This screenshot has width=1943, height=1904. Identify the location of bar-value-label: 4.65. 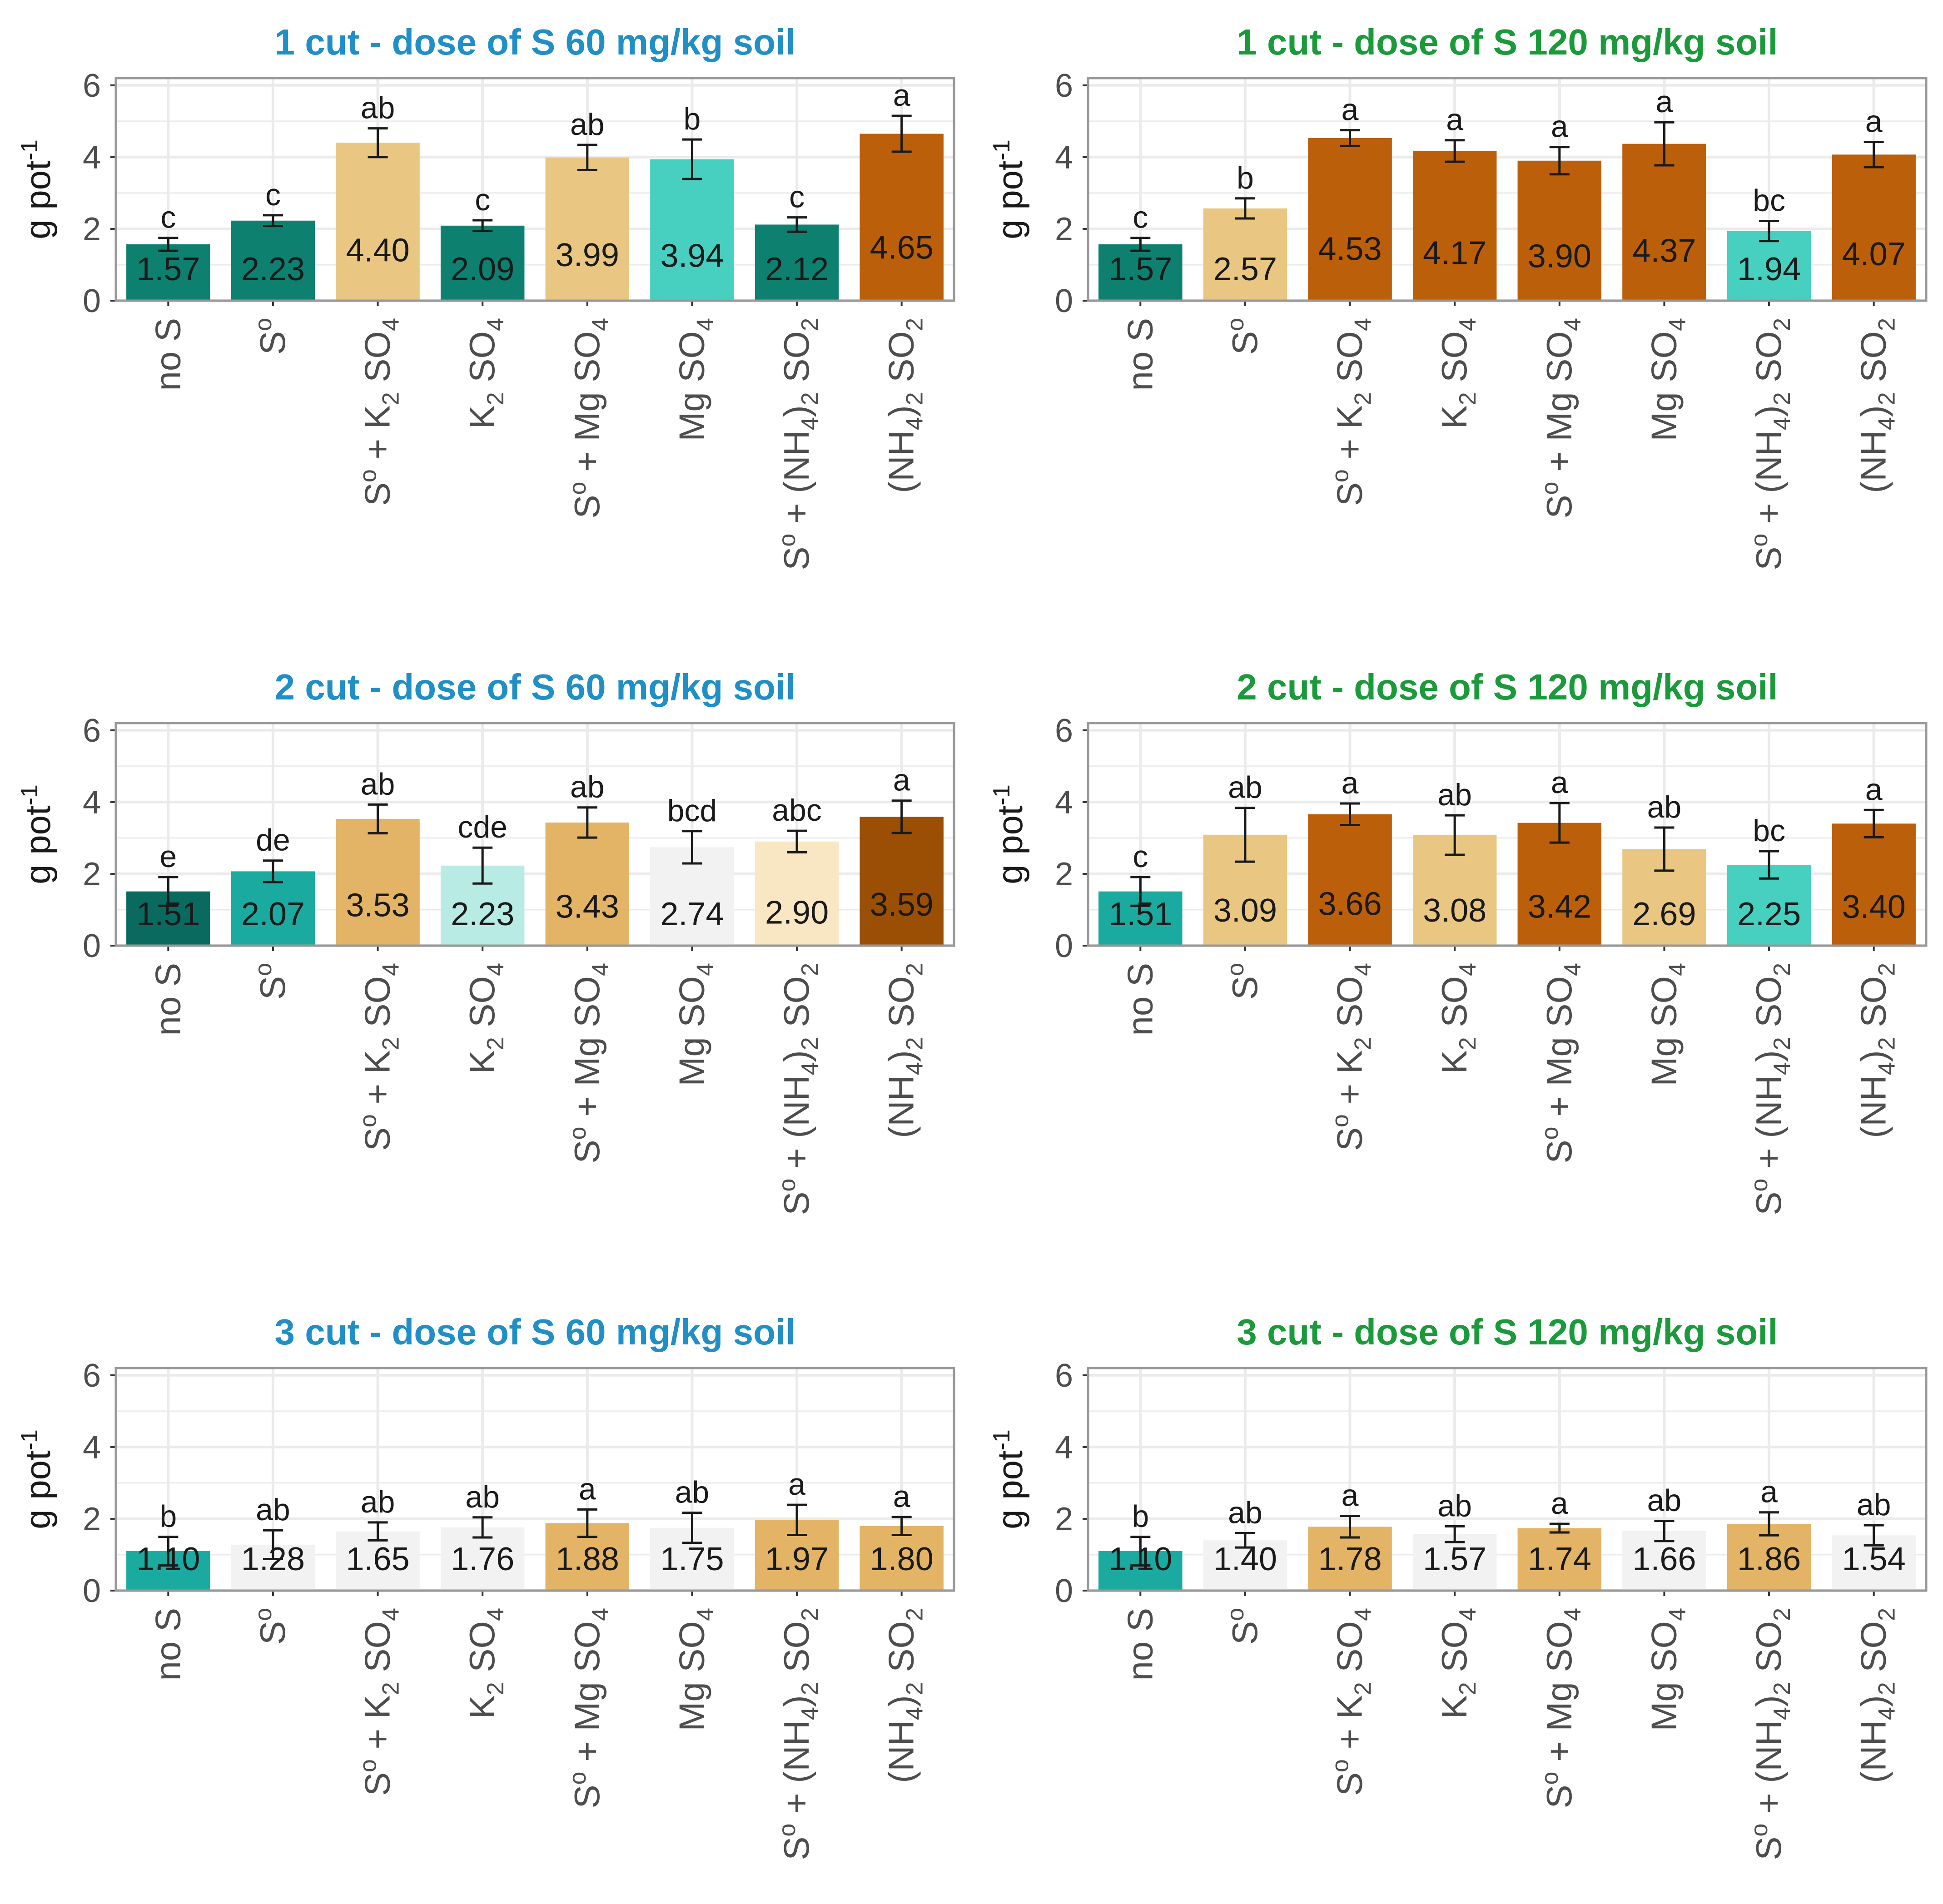
(902, 248).